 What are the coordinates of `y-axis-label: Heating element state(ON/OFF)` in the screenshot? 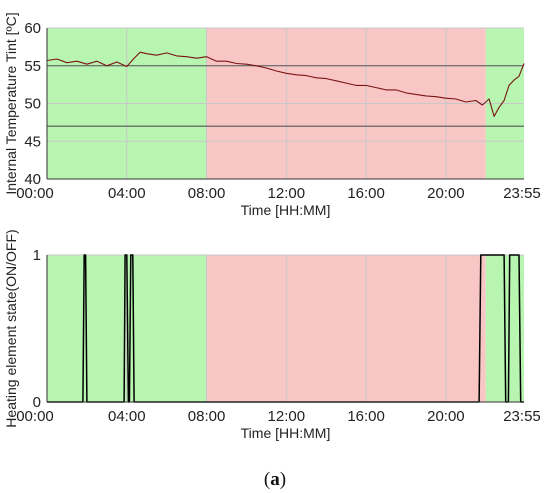 It's located at (11, 328).